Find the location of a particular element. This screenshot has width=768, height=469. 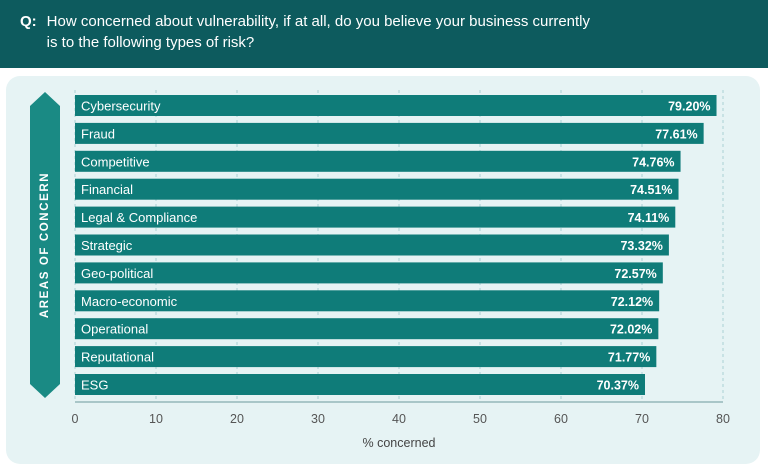

question-text-line2: is to the following types of risk? is located at coordinates (150, 42).